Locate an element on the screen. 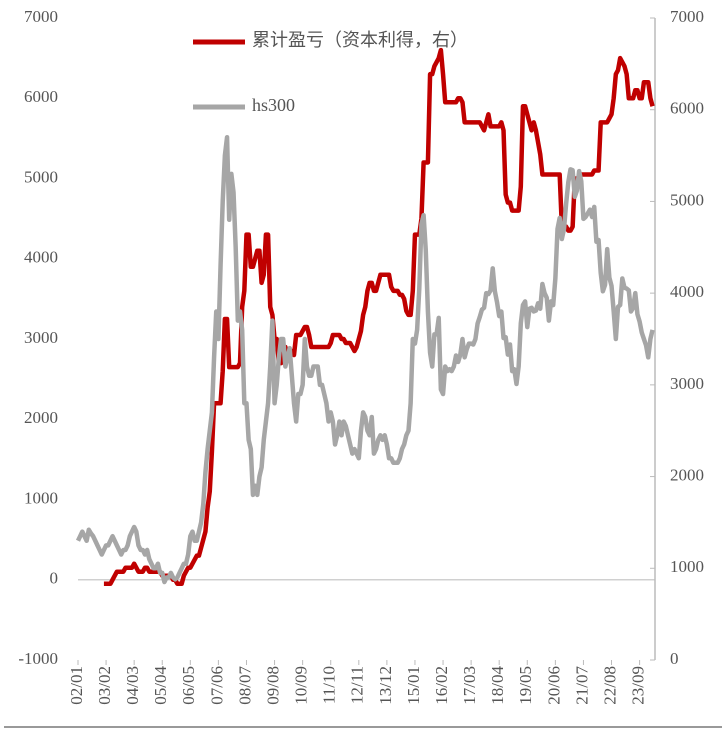  x-tick-label: 12/11 is located at coordinates (357, 685).